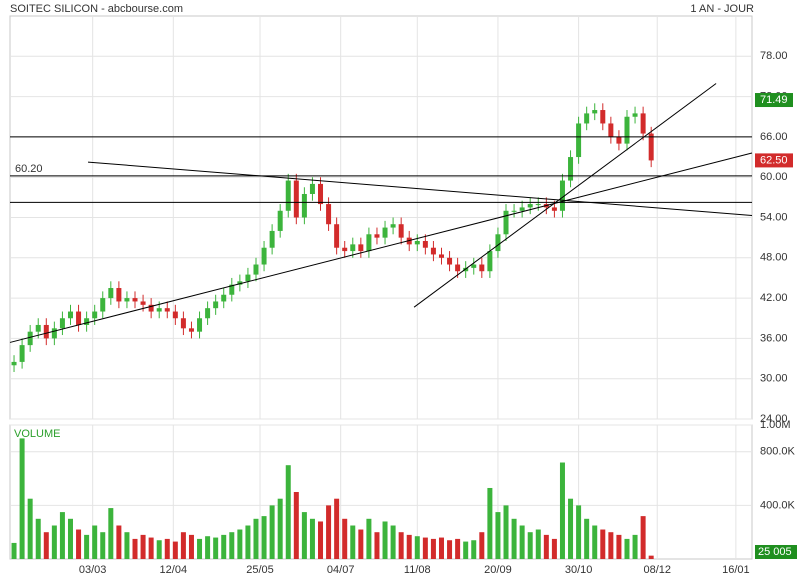  What do you see at coordinates (778, 452) in the screenshot?
I see `volume-tick-label: 800.0K` at bounding box center [778, 452].